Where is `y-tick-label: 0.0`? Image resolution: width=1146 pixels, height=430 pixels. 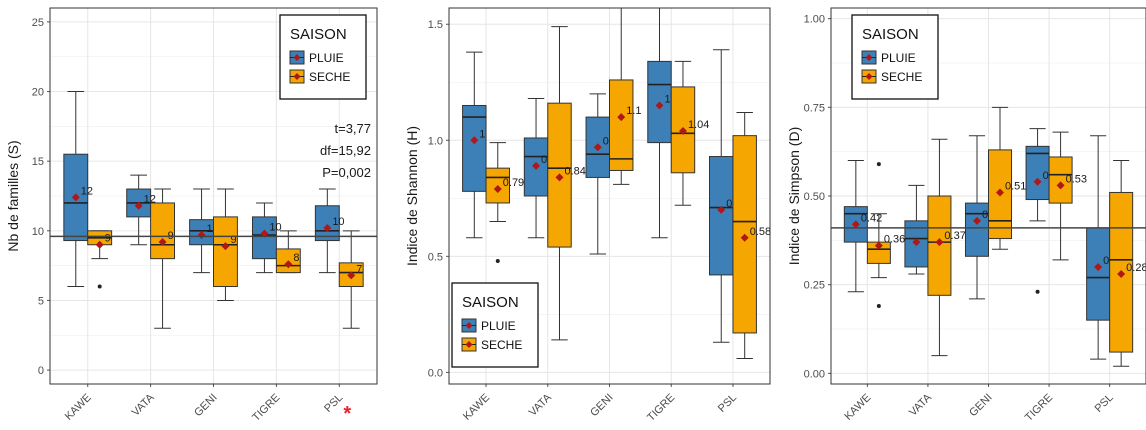 y-tick-label: 0.0 is located at coordinates (435, 373).